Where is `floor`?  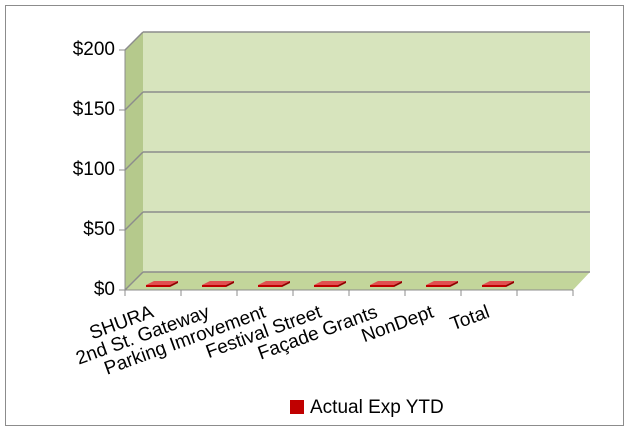
floor is located at coordinates (357, 281).